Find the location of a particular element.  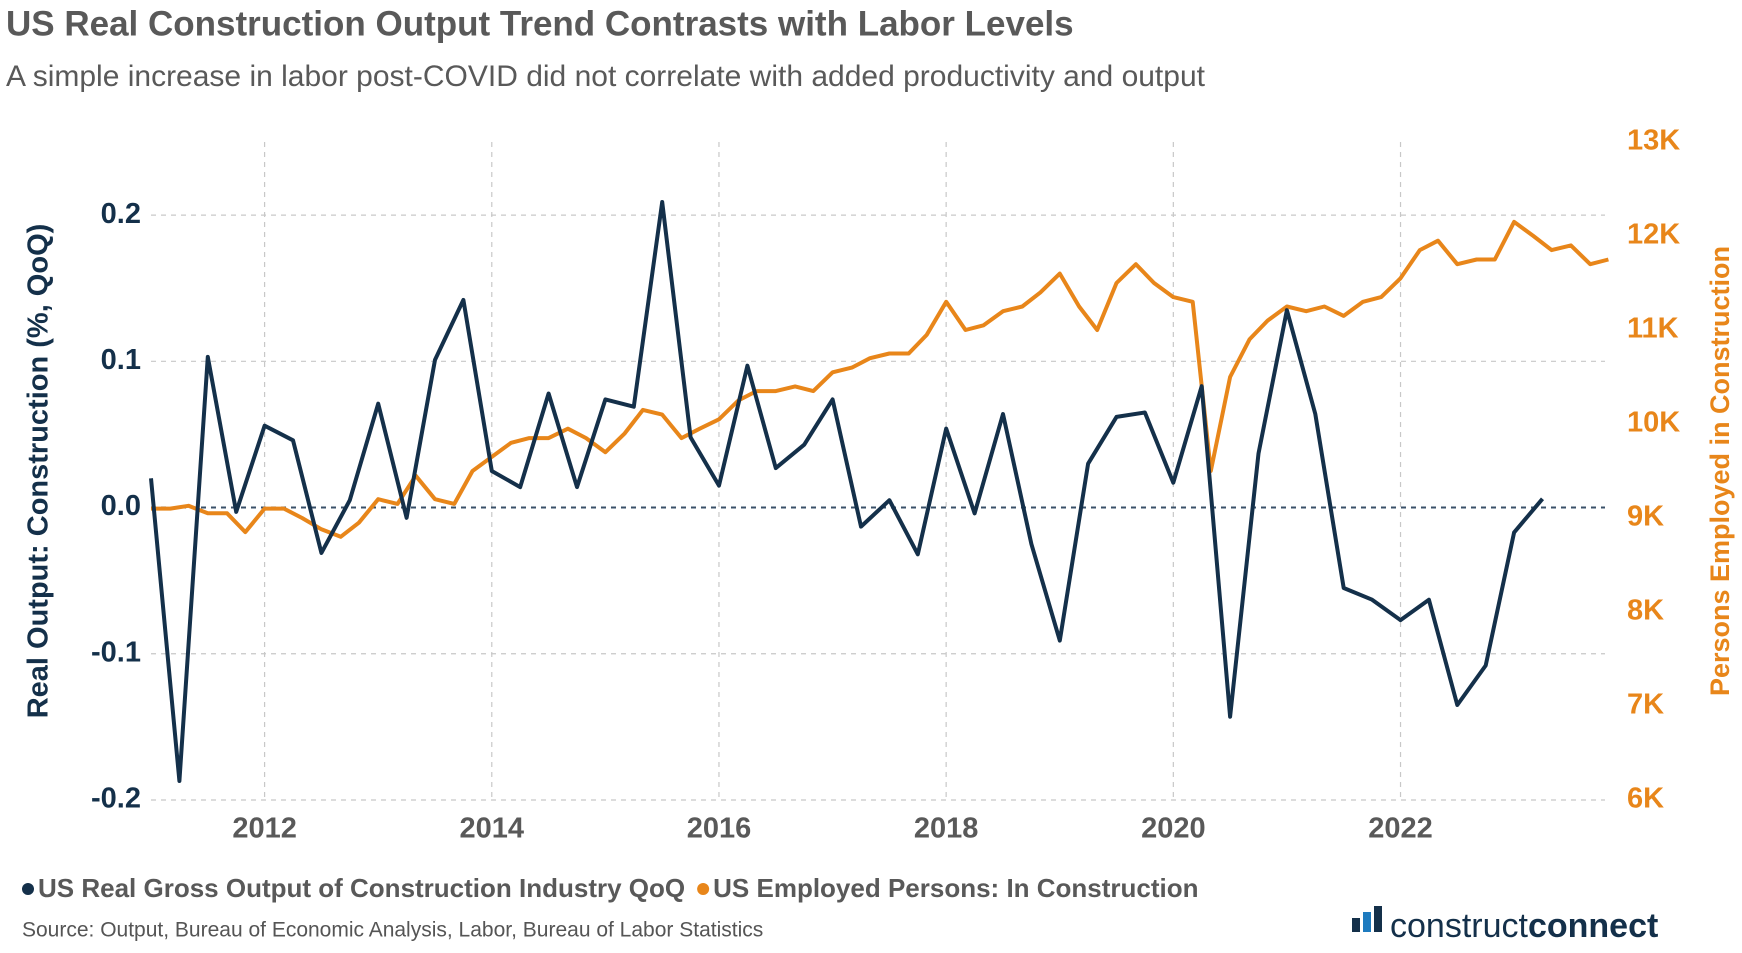

y2-tick-label: 10K is located at coordinates (1653, 423).